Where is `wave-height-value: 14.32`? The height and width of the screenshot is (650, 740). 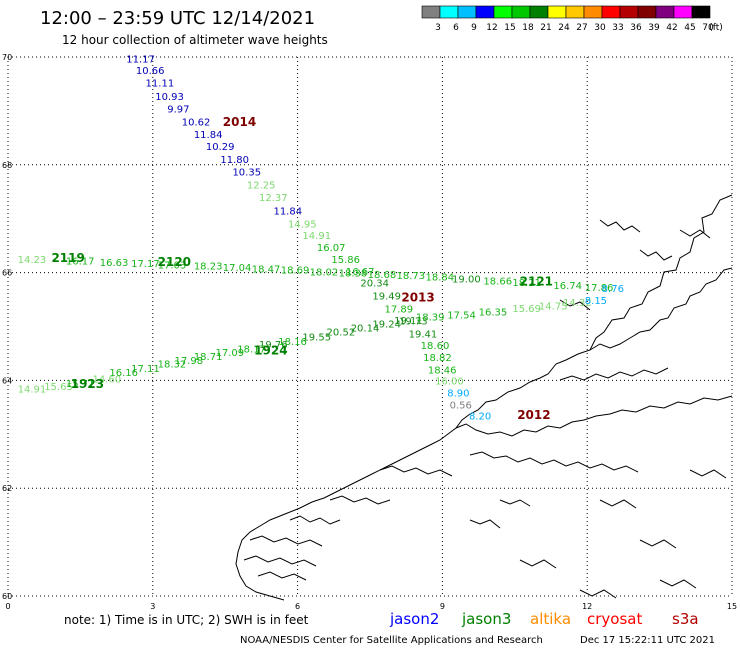
wave-height-value: 14.32 is located at coordinates (577, 303).